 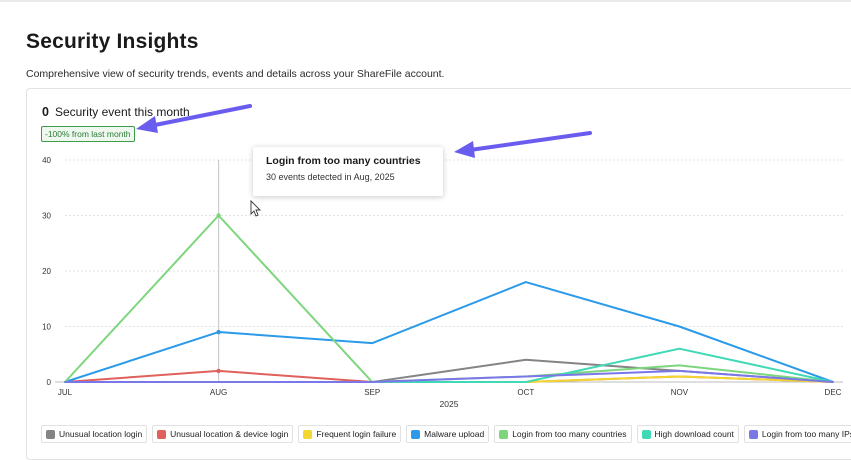 I want to click on x-tick-label: SEP, so click(x=372, y=392).